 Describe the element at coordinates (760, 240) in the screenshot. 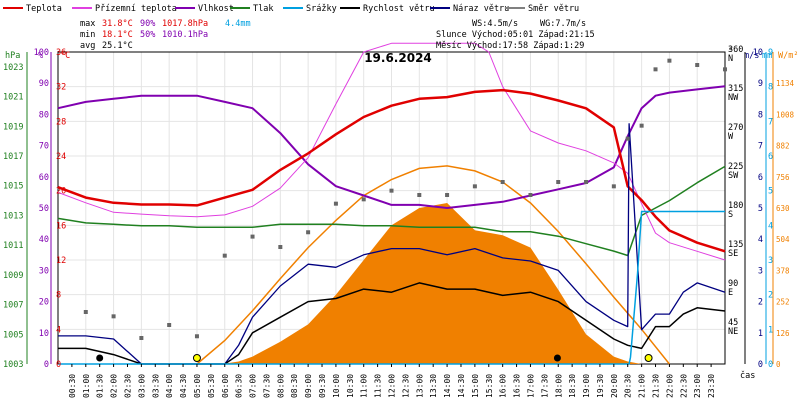

I see `tick-label-wind: 4` at that location.